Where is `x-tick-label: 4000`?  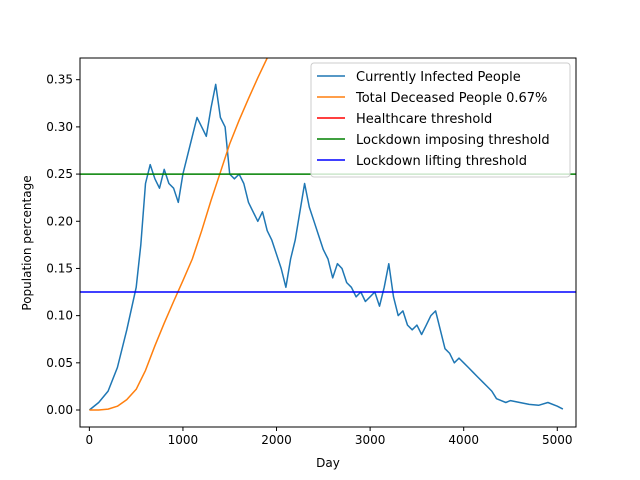 x-tick-label: 4000 is located at coordinates (463, 440).